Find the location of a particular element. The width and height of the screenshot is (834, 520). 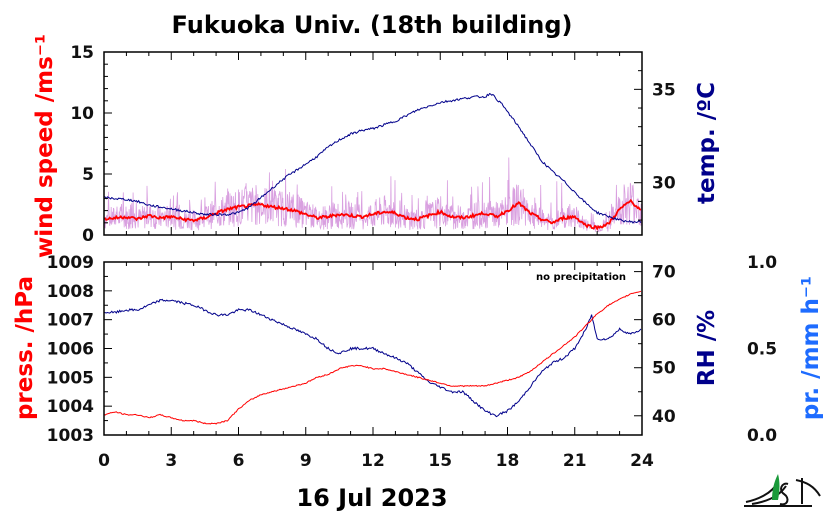

precip-y-tick-label: 0.0 is located at coordinates (762, 436).